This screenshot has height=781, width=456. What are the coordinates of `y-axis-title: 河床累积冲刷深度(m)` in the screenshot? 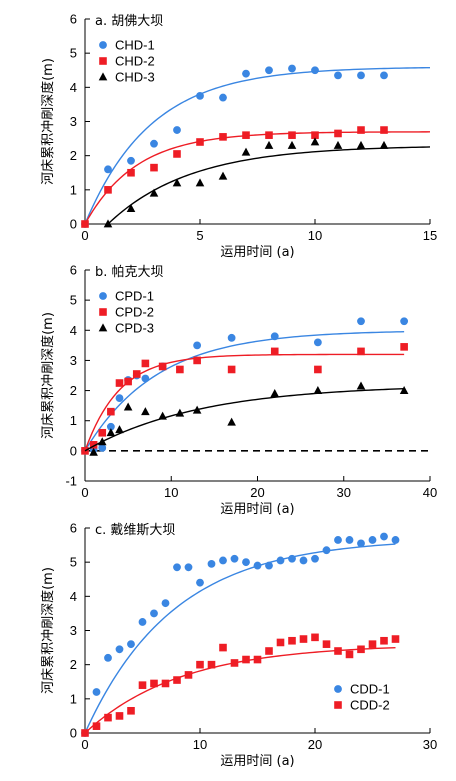 It's located at (48, 630).